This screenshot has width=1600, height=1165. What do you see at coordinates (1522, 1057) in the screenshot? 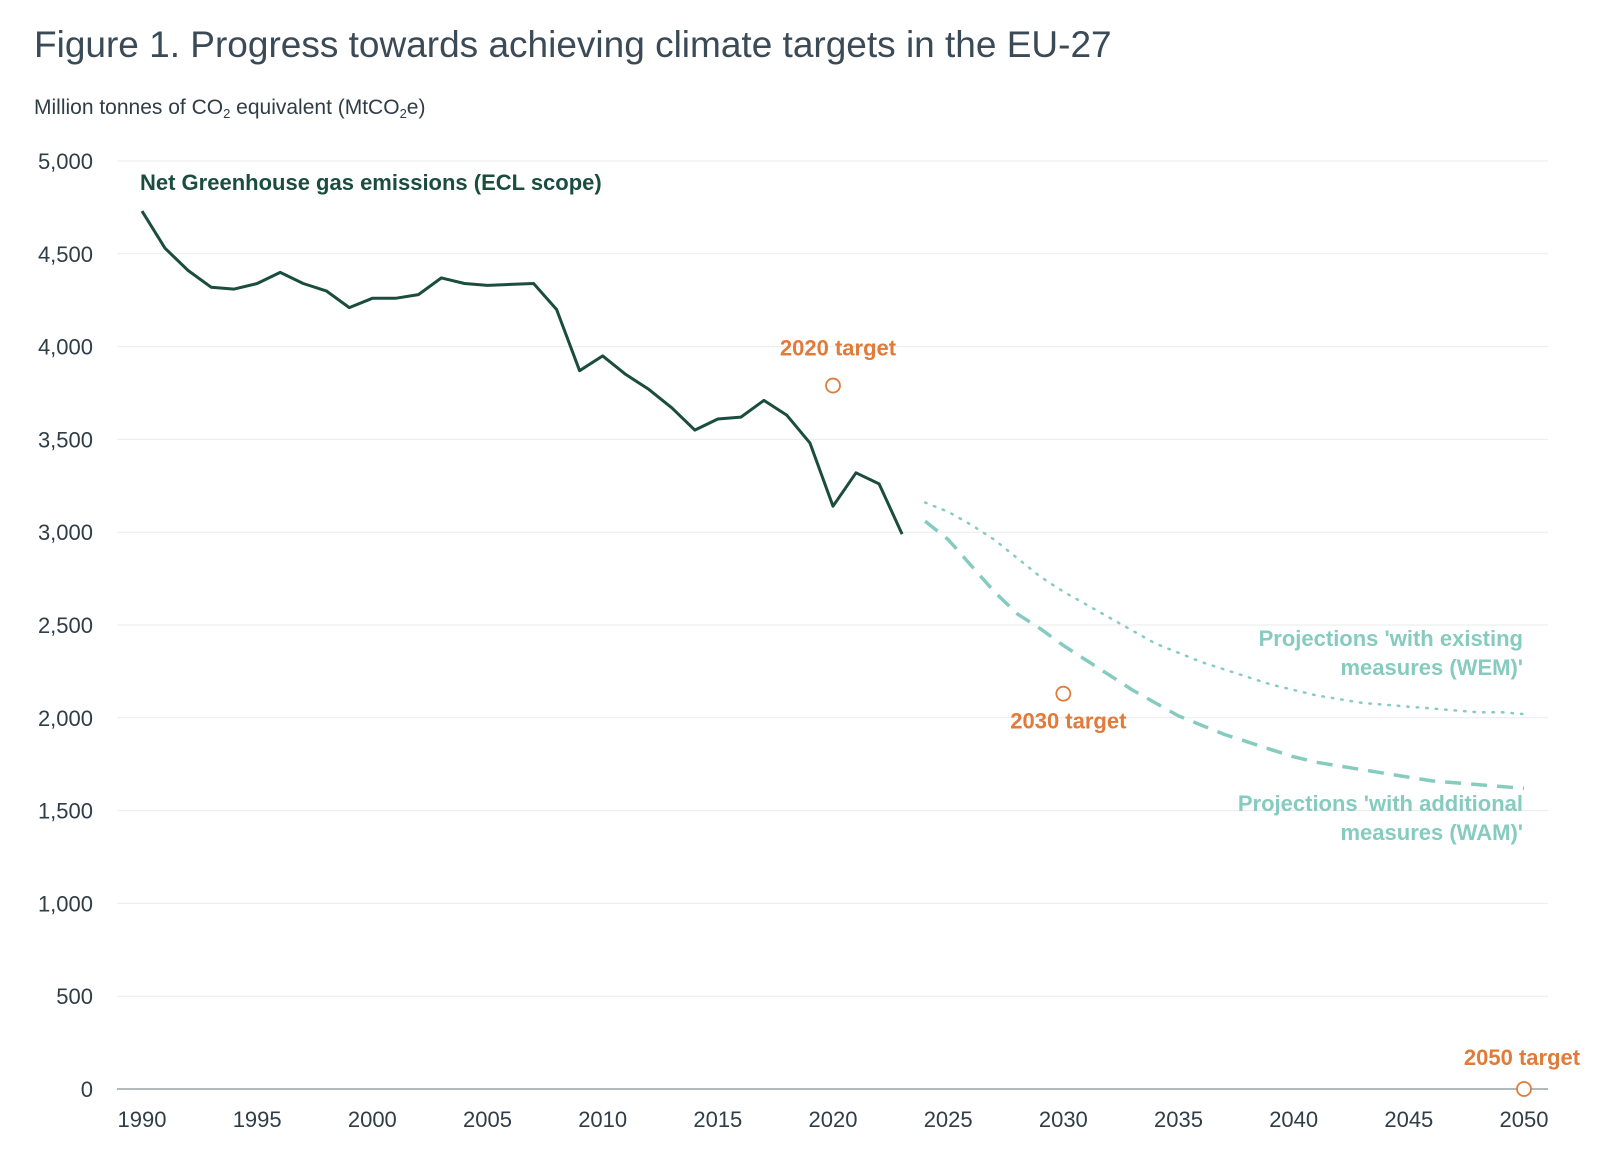
I see `target-label: 2050 target` at bounding box center [1522, 1057].